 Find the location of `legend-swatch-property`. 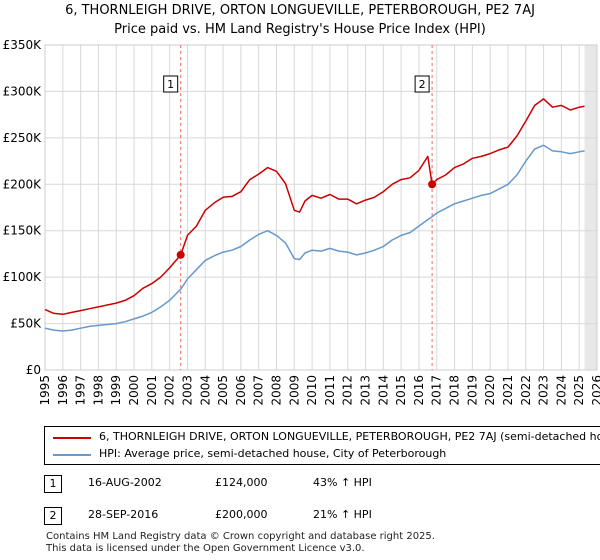

legend-swatch-property is located at coordinates (72, 438).